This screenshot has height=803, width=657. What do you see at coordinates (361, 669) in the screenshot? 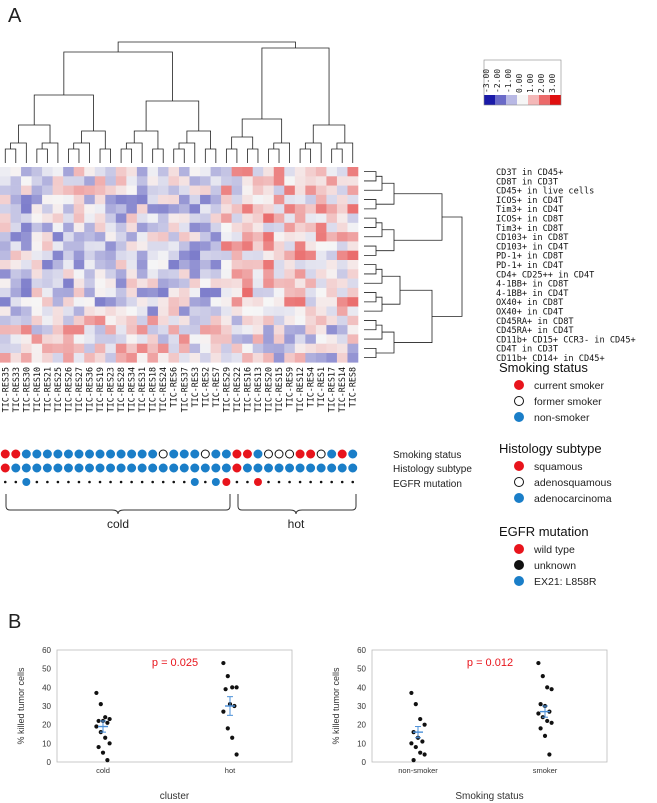
I see `y-tick-label: 50` at bounding box center [361, 669].